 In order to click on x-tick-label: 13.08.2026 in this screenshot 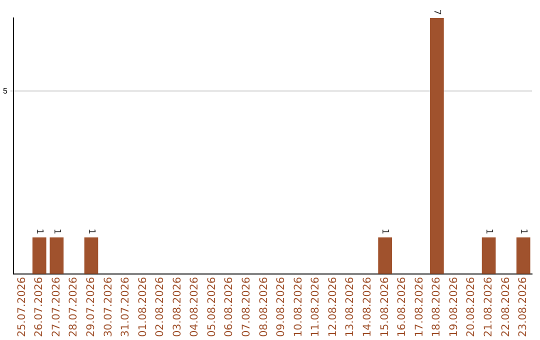, I will do `click(350, 307)`.